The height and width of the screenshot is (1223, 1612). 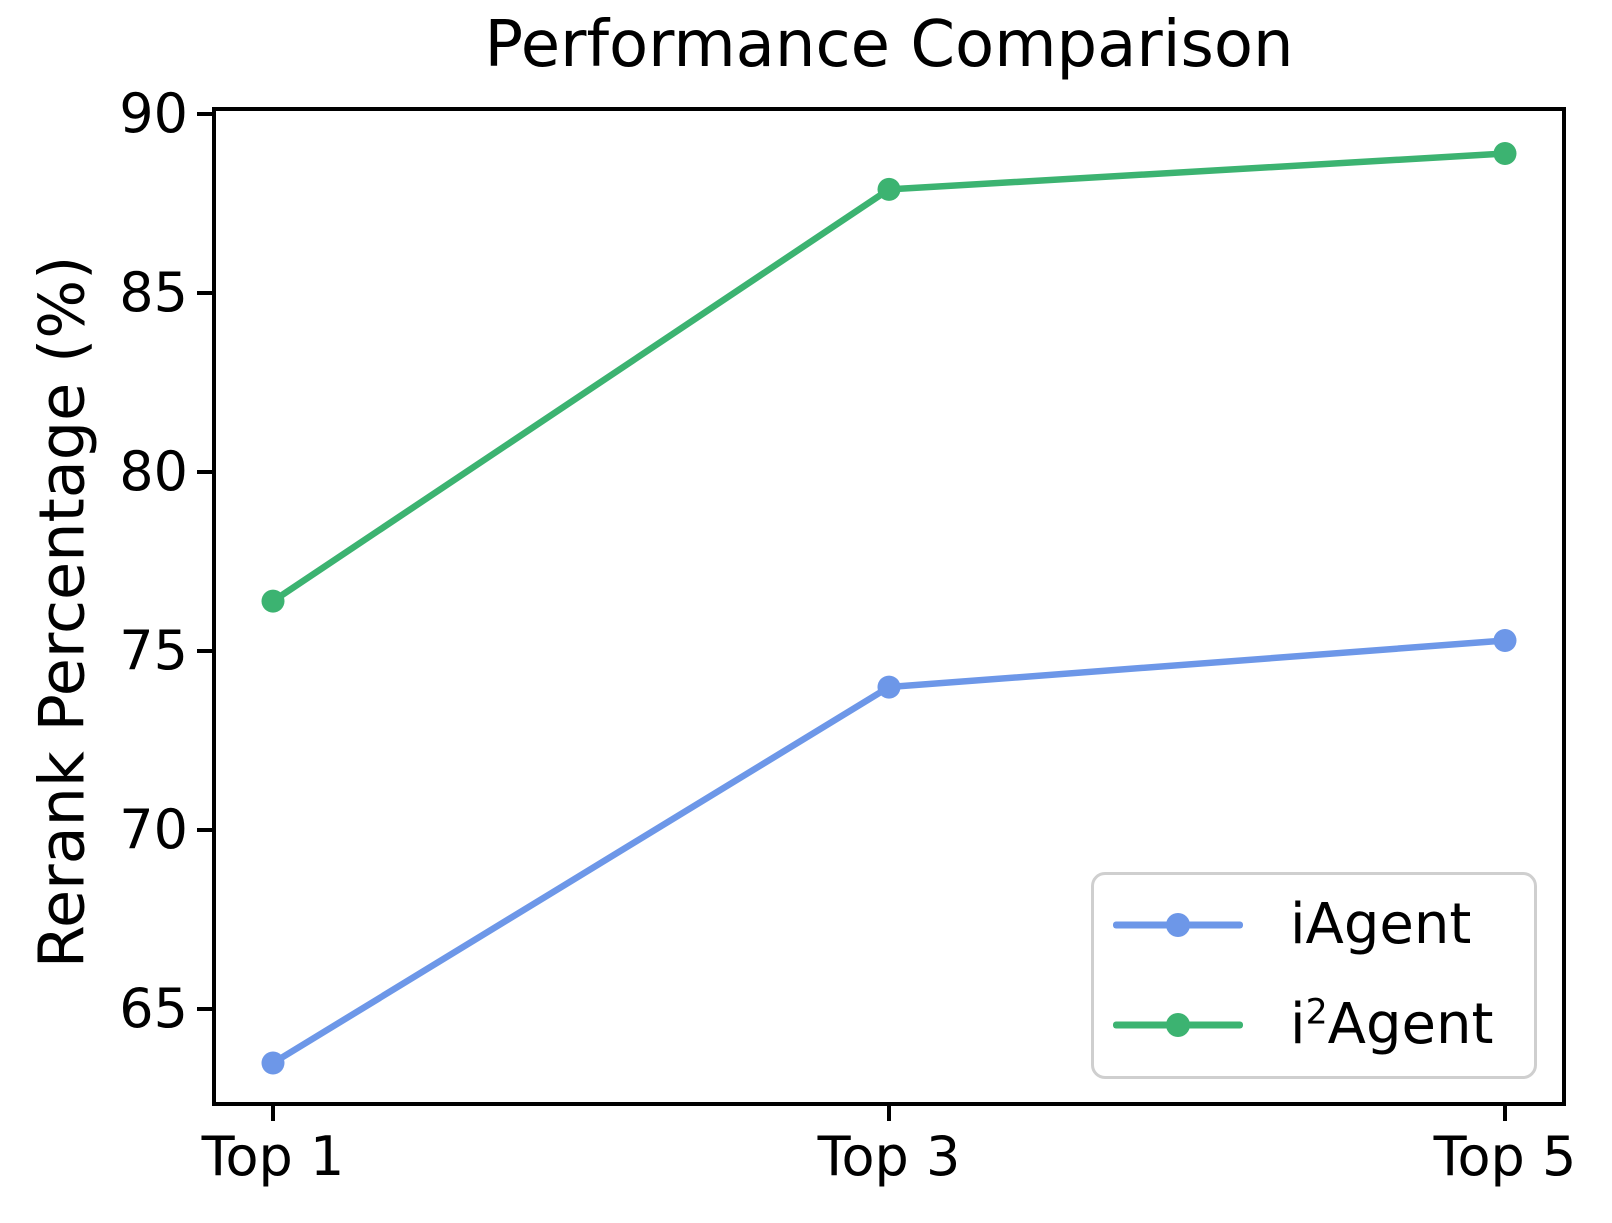 I want to click on legend-item-i2agent: i2Agent, so click(x=1314, y=1025).